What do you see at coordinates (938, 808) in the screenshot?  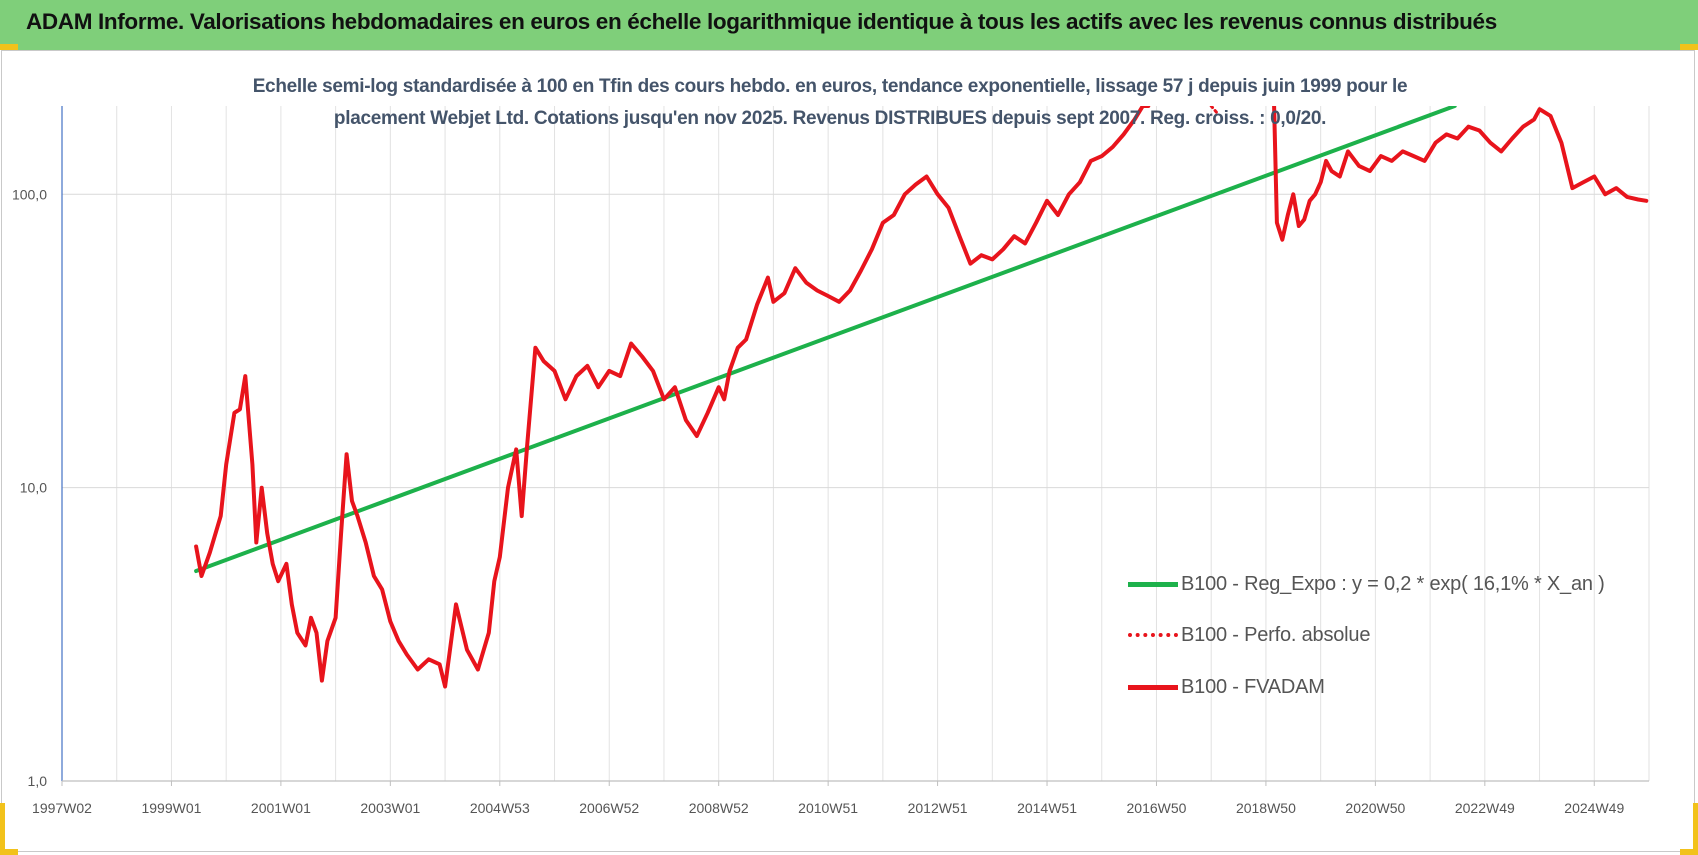 I see `x-tick-label: 2012W51` at bounding box center [938, 808].